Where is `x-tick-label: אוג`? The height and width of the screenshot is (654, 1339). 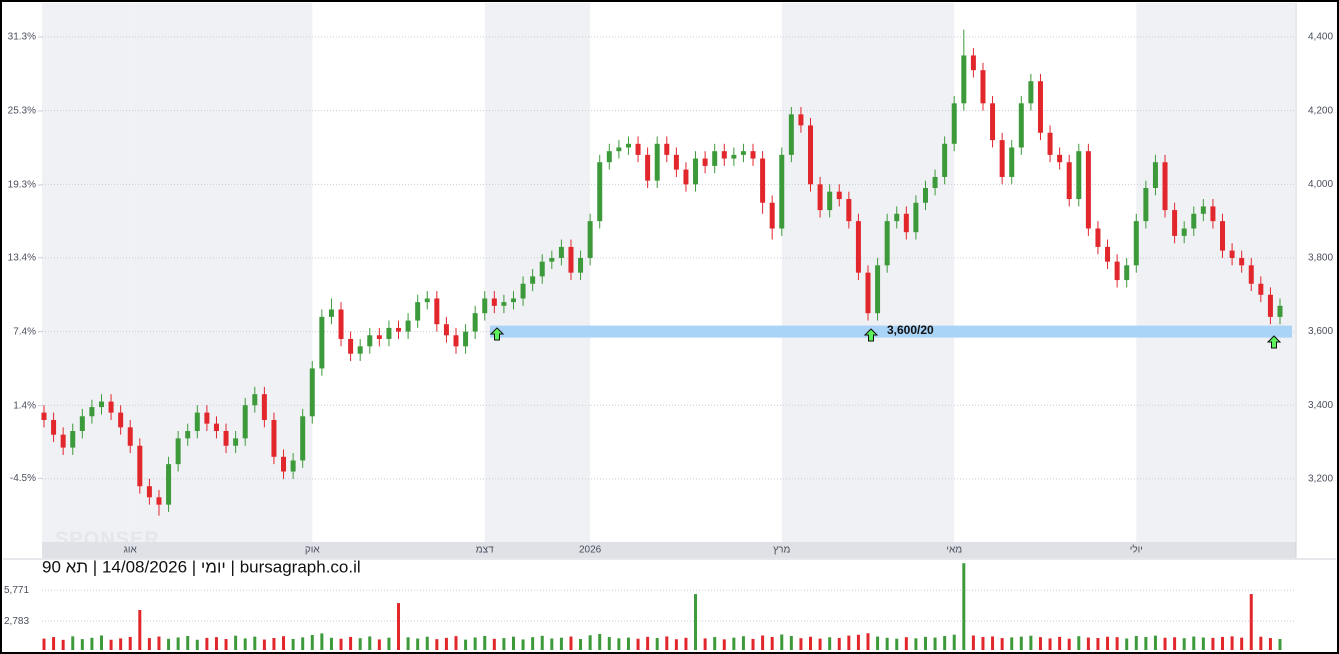 x-tick-label: אוג is located at coordinates (131, 550).